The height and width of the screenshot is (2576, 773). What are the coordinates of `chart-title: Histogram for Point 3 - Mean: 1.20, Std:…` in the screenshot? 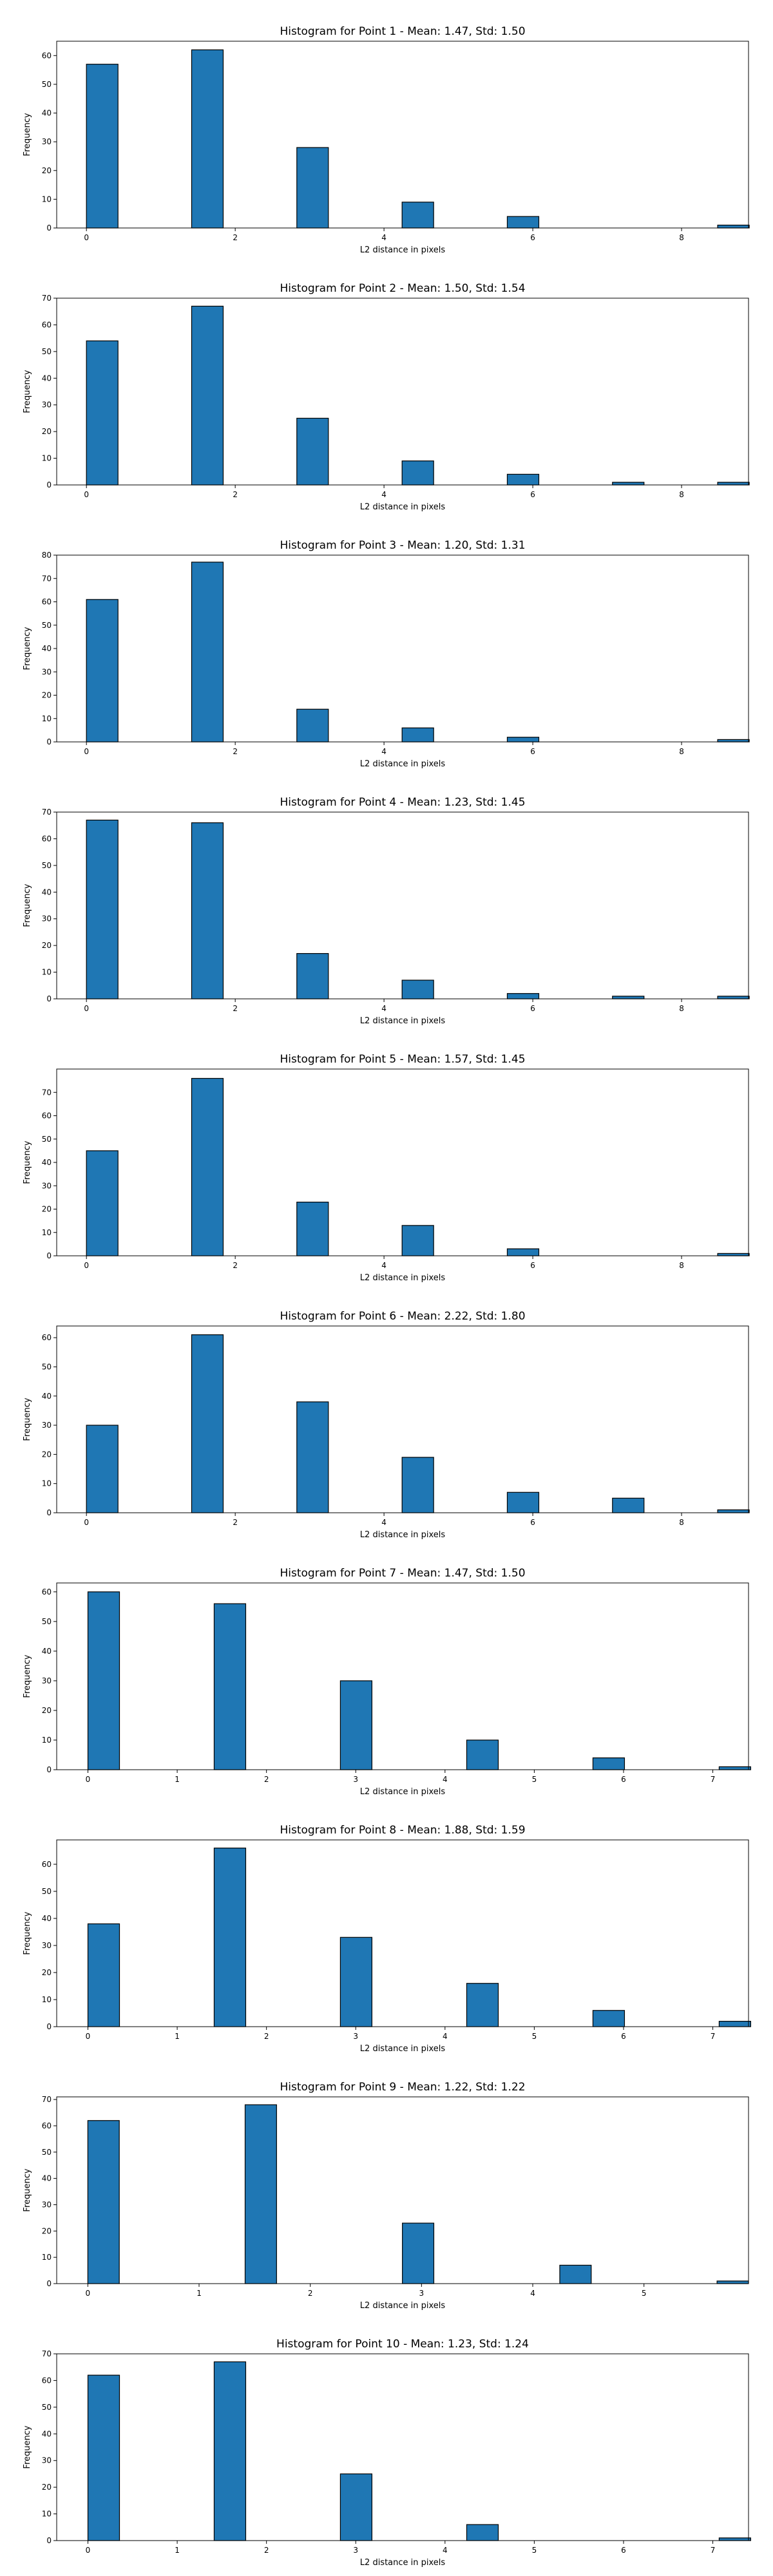 It's located at (402, 545).